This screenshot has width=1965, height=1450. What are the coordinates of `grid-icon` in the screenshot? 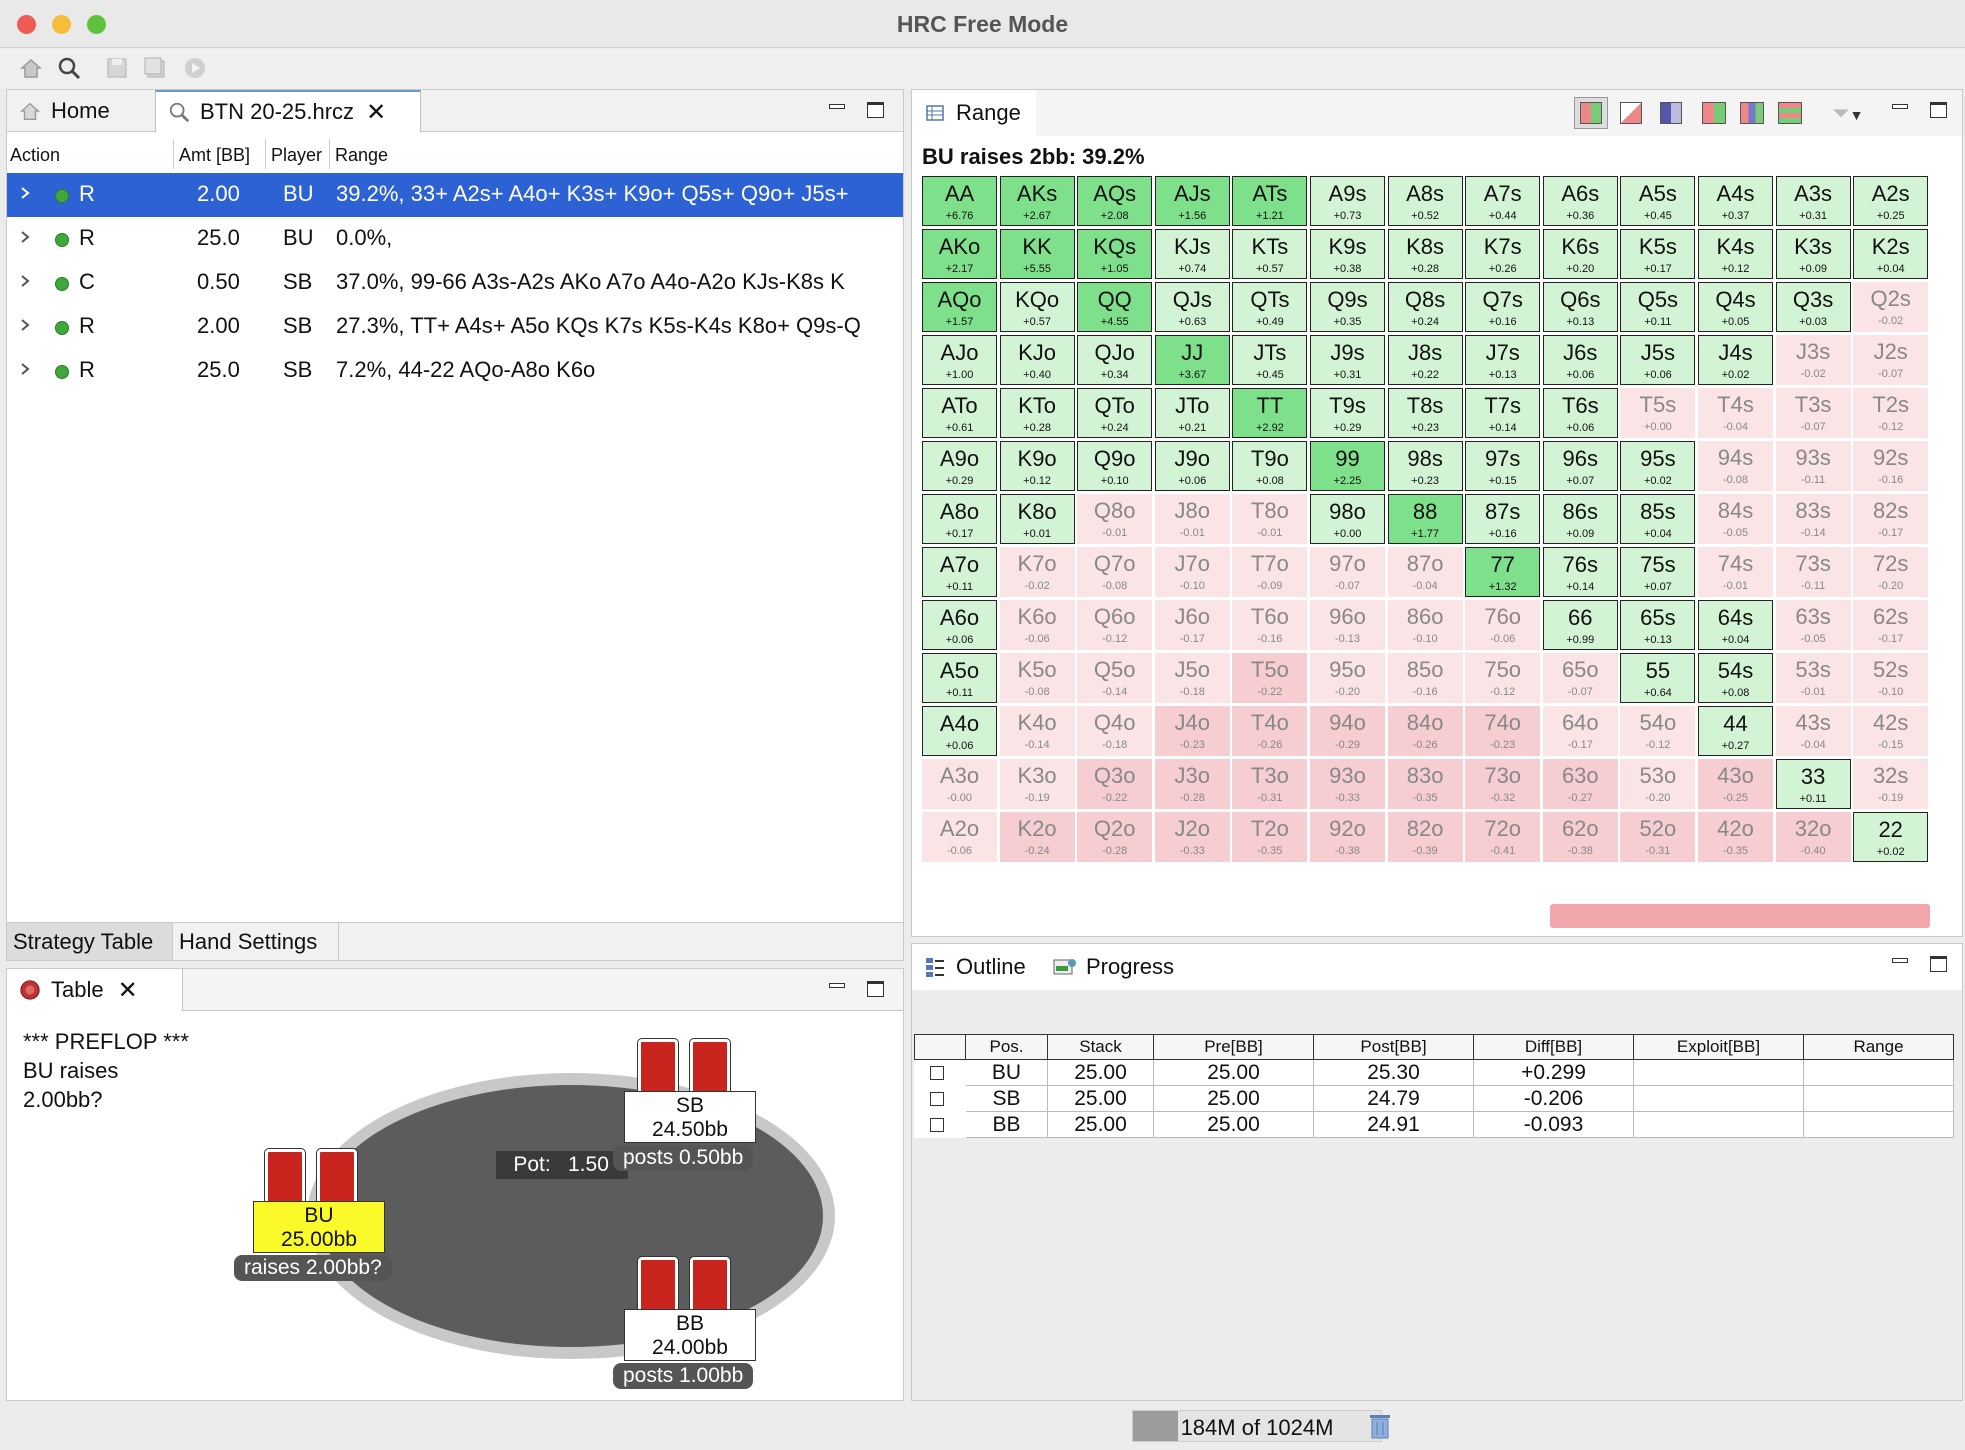 It's located at (1790, 113).